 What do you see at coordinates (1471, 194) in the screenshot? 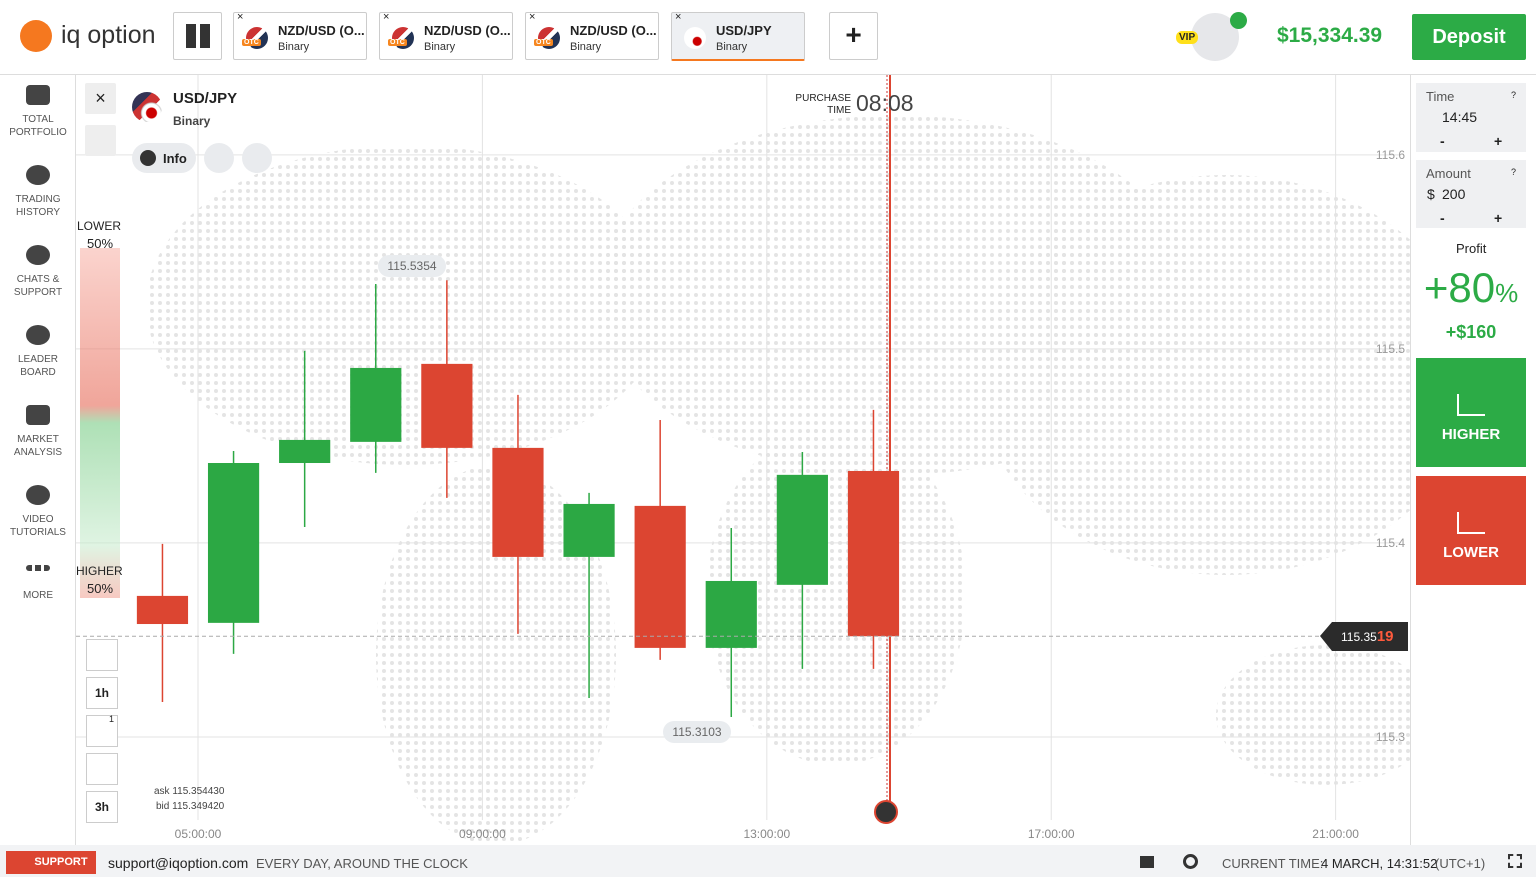
I see `amount-box: Amount ? $ 200 - +` at bounding box center [1471, 194].